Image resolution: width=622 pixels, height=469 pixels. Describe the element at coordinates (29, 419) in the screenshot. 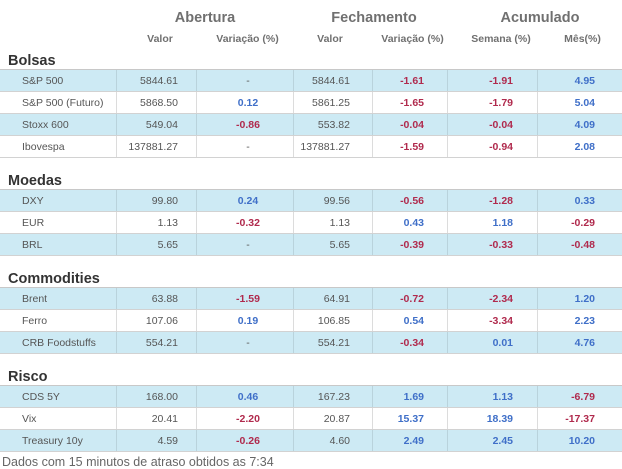

I see `instrument-name: Vix` at that location.